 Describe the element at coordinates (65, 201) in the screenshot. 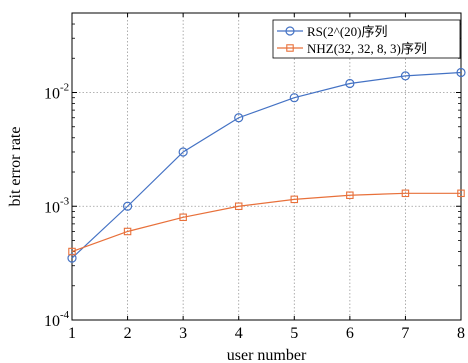

I see `y-tick-label-exponent: -3` at that location.